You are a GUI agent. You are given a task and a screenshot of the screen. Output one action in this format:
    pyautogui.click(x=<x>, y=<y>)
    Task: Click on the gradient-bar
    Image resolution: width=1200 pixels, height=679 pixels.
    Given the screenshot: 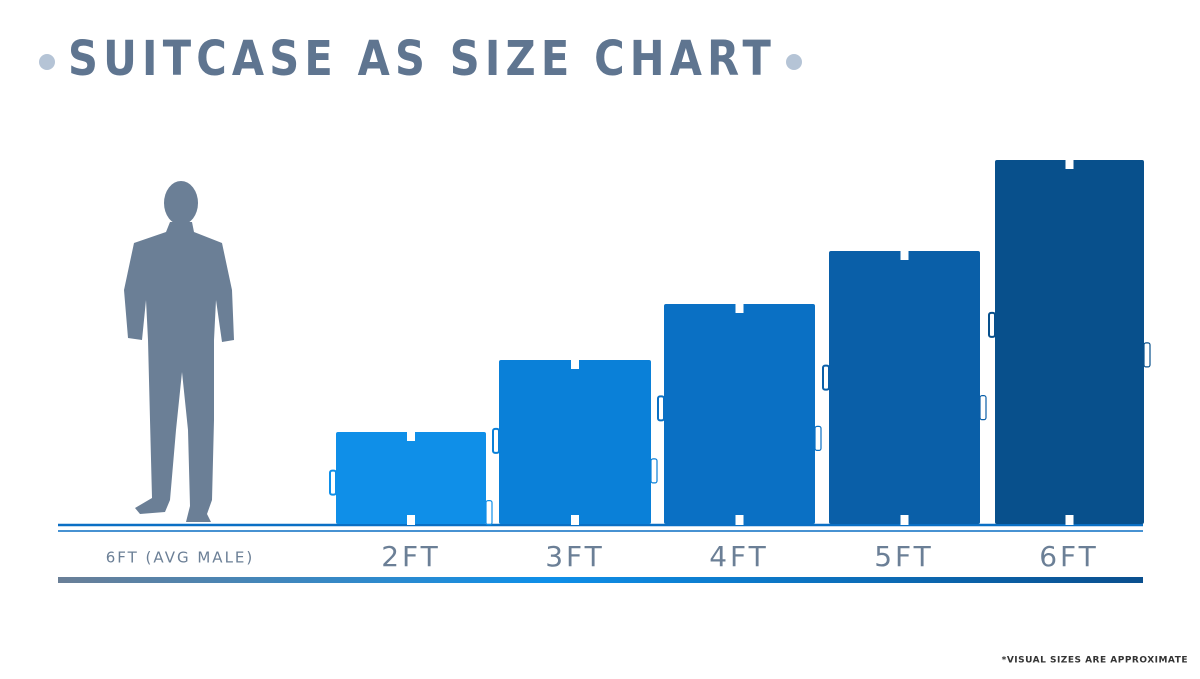 What is the action you would take?
    pyautogui.click(x=600, y=580)
    